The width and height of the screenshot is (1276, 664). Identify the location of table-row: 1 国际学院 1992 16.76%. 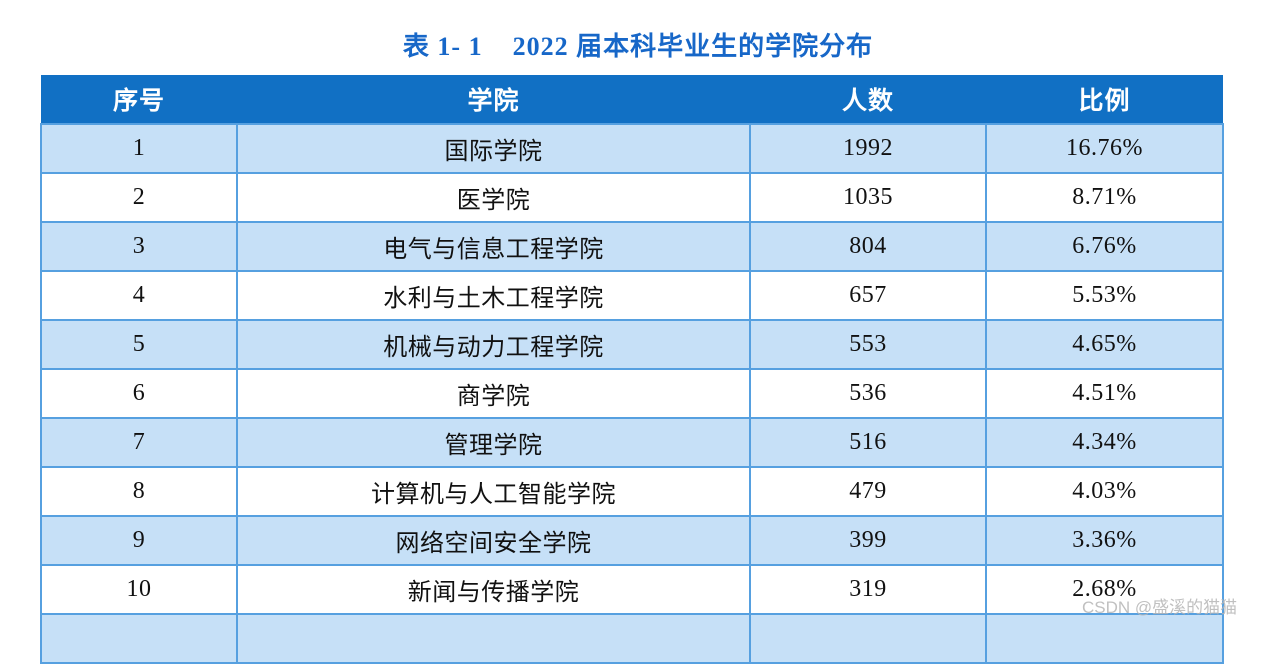
(632, 148).